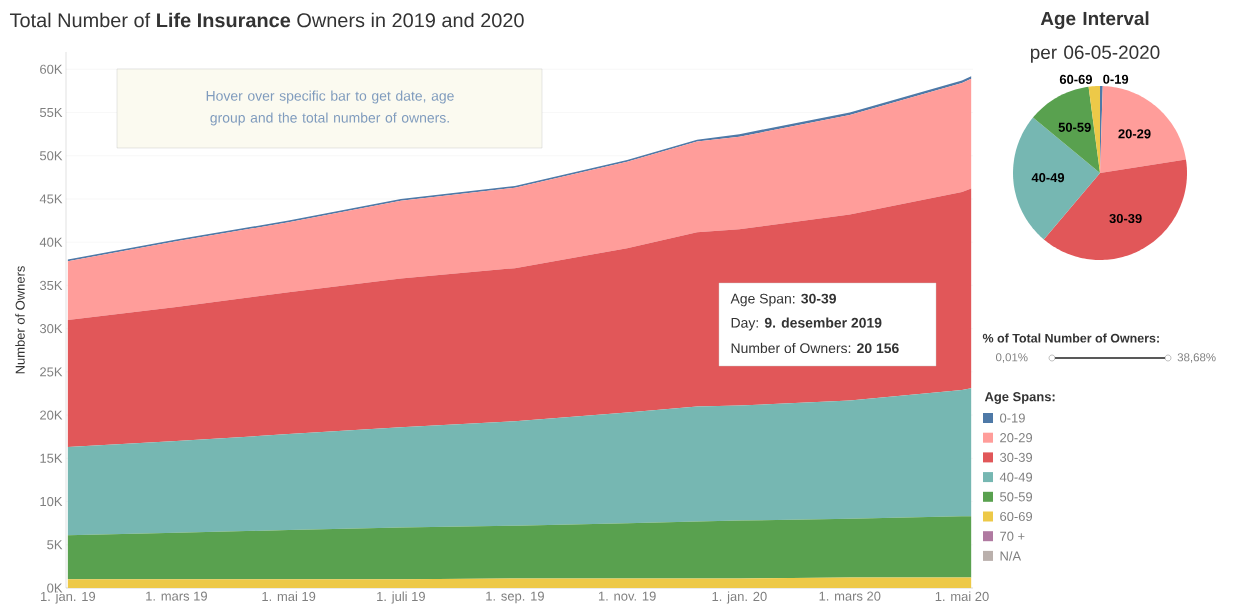  What do you see at coordinates (51, 415) in the screenshot?
I see `y-tick-label: 20K` at bounding box center [51, 415].